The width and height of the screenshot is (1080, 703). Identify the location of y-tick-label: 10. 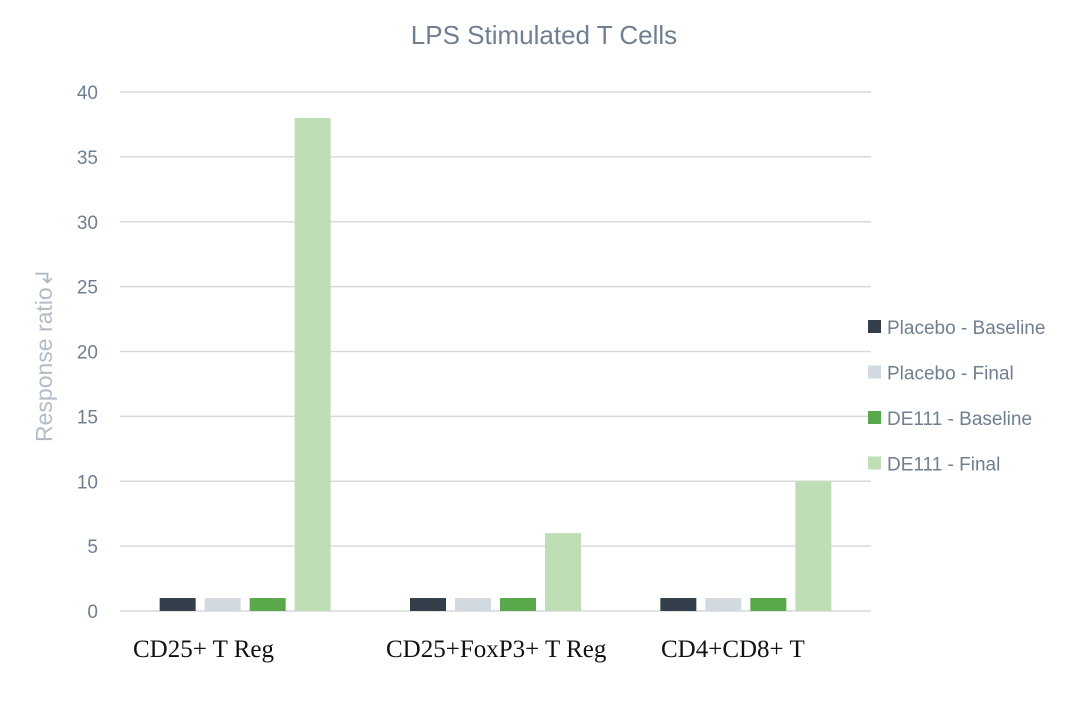
(87, 482).